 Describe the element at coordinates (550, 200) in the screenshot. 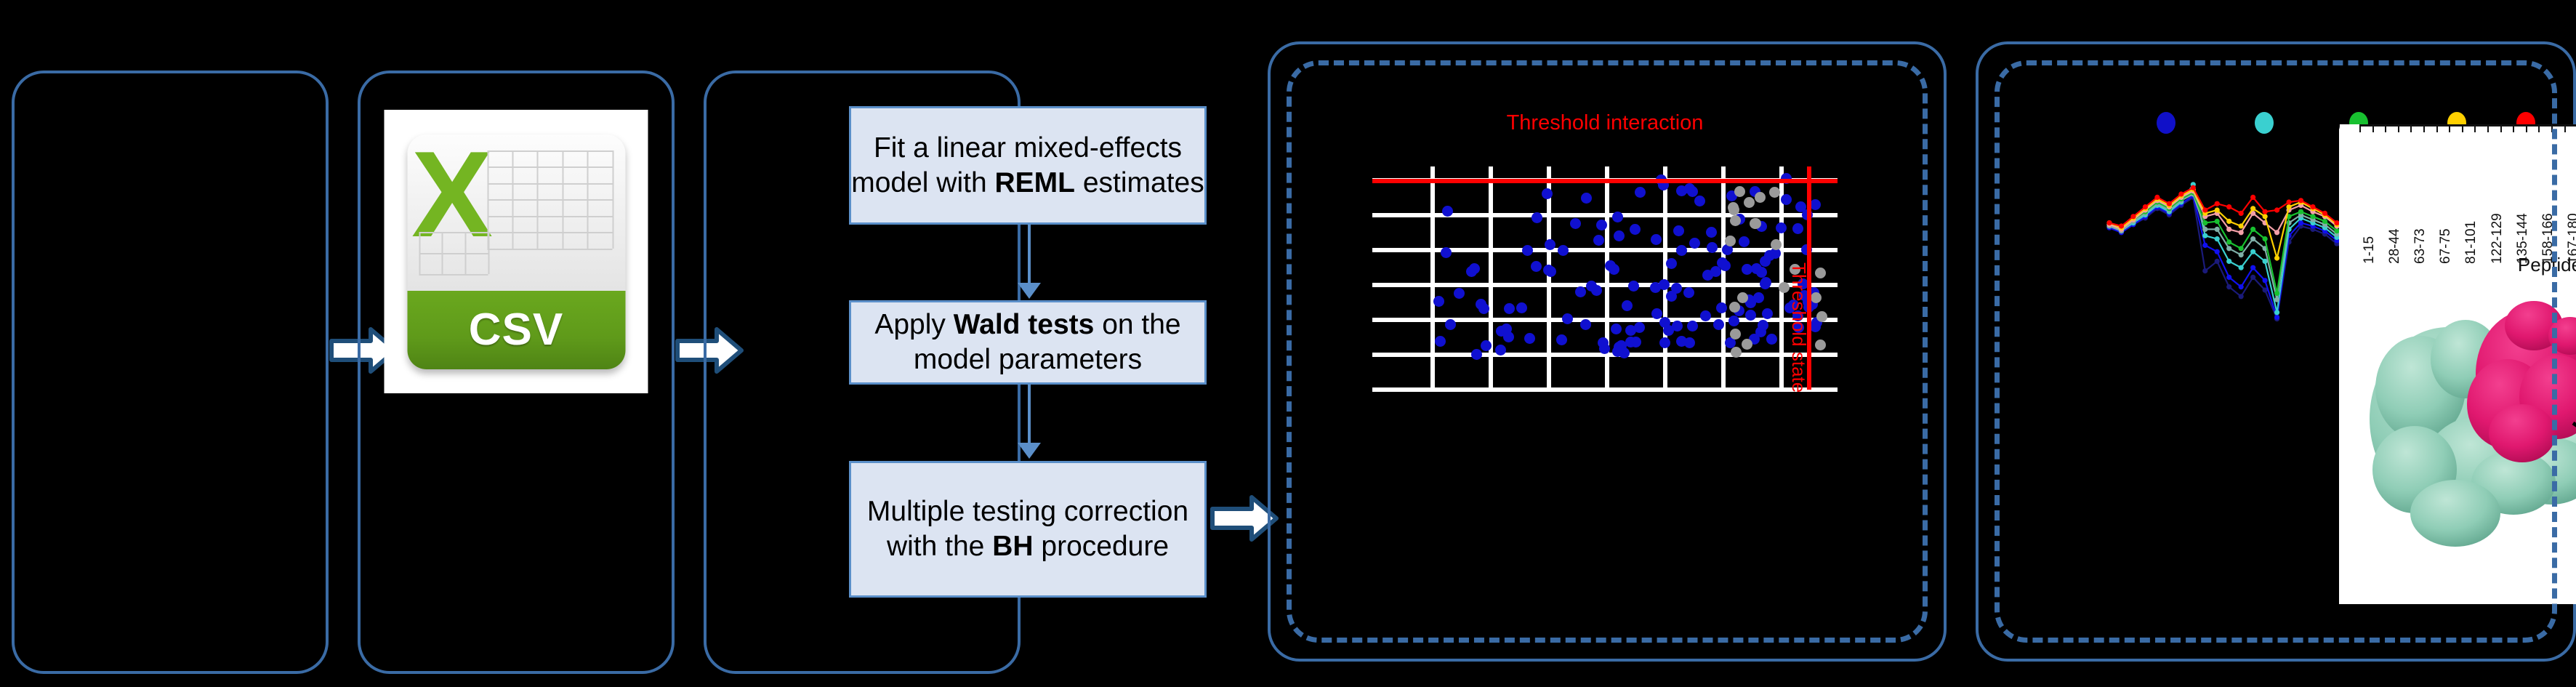

I see `csv-grid-lines` at that location.